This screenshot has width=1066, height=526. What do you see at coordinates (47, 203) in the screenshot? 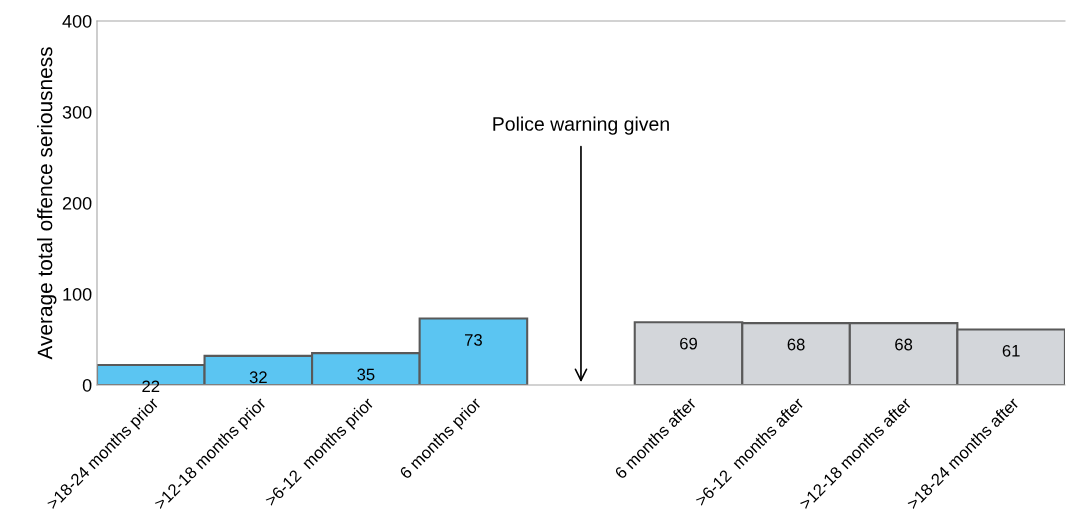
I see `y-axis-title: Average total offence seriousness` at bounding box center [47, 203].